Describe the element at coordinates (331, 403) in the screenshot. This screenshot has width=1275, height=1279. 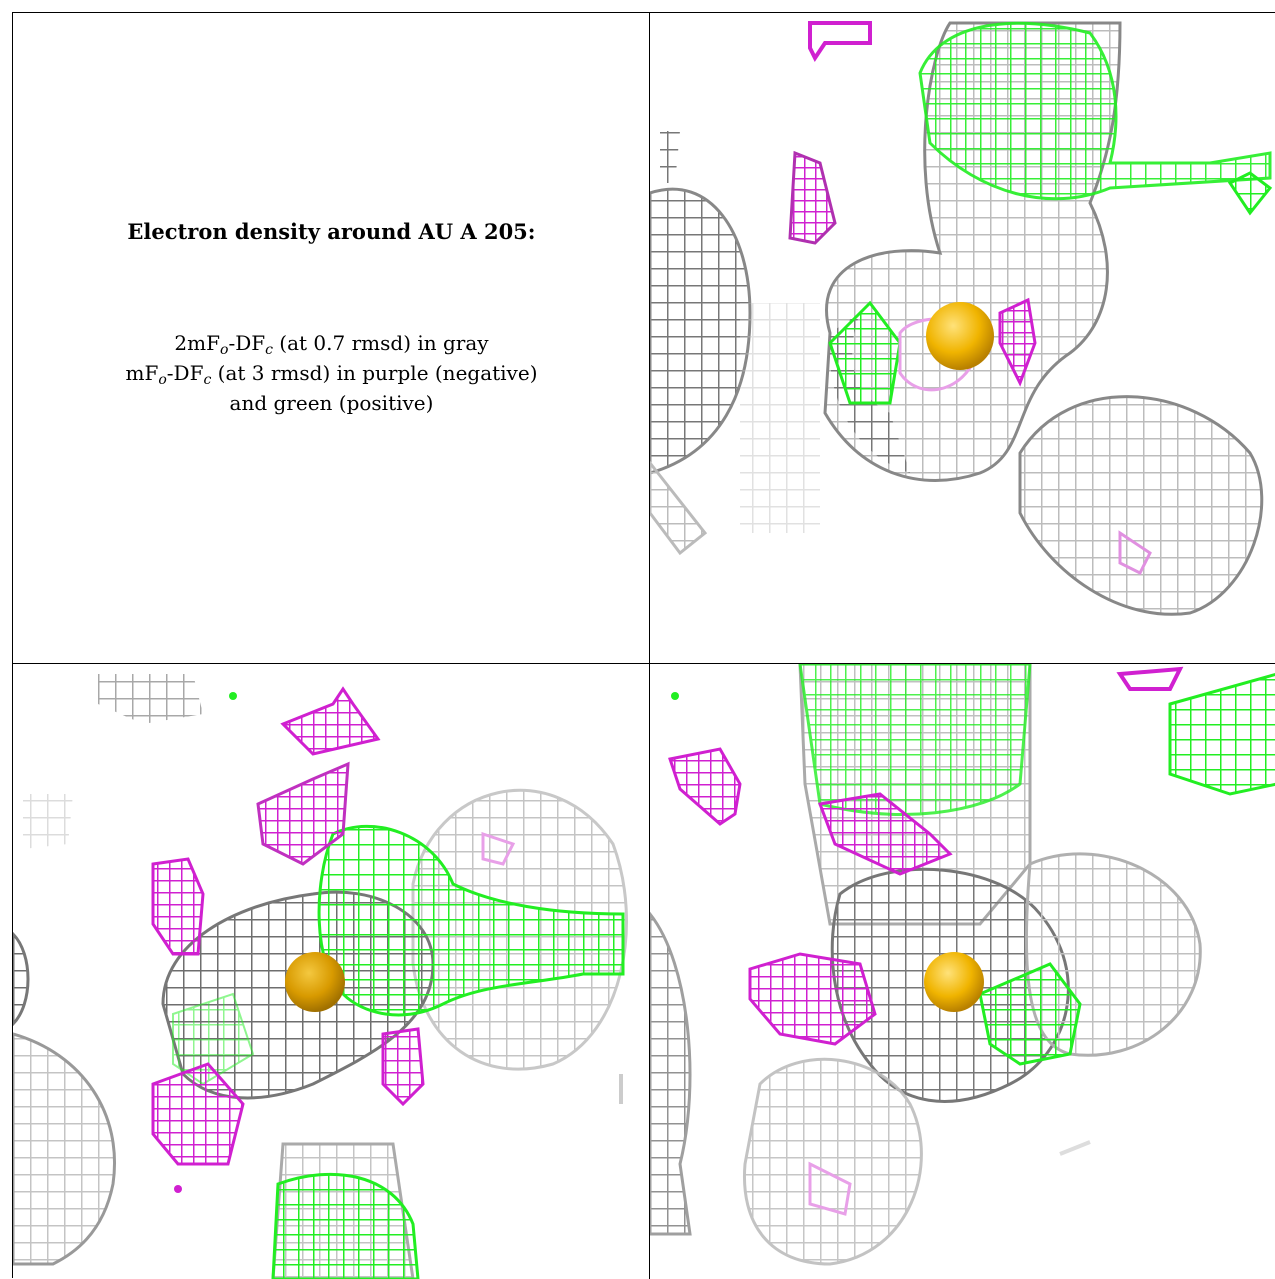
I see `legend-line-colors: and green (positive)` at that location.